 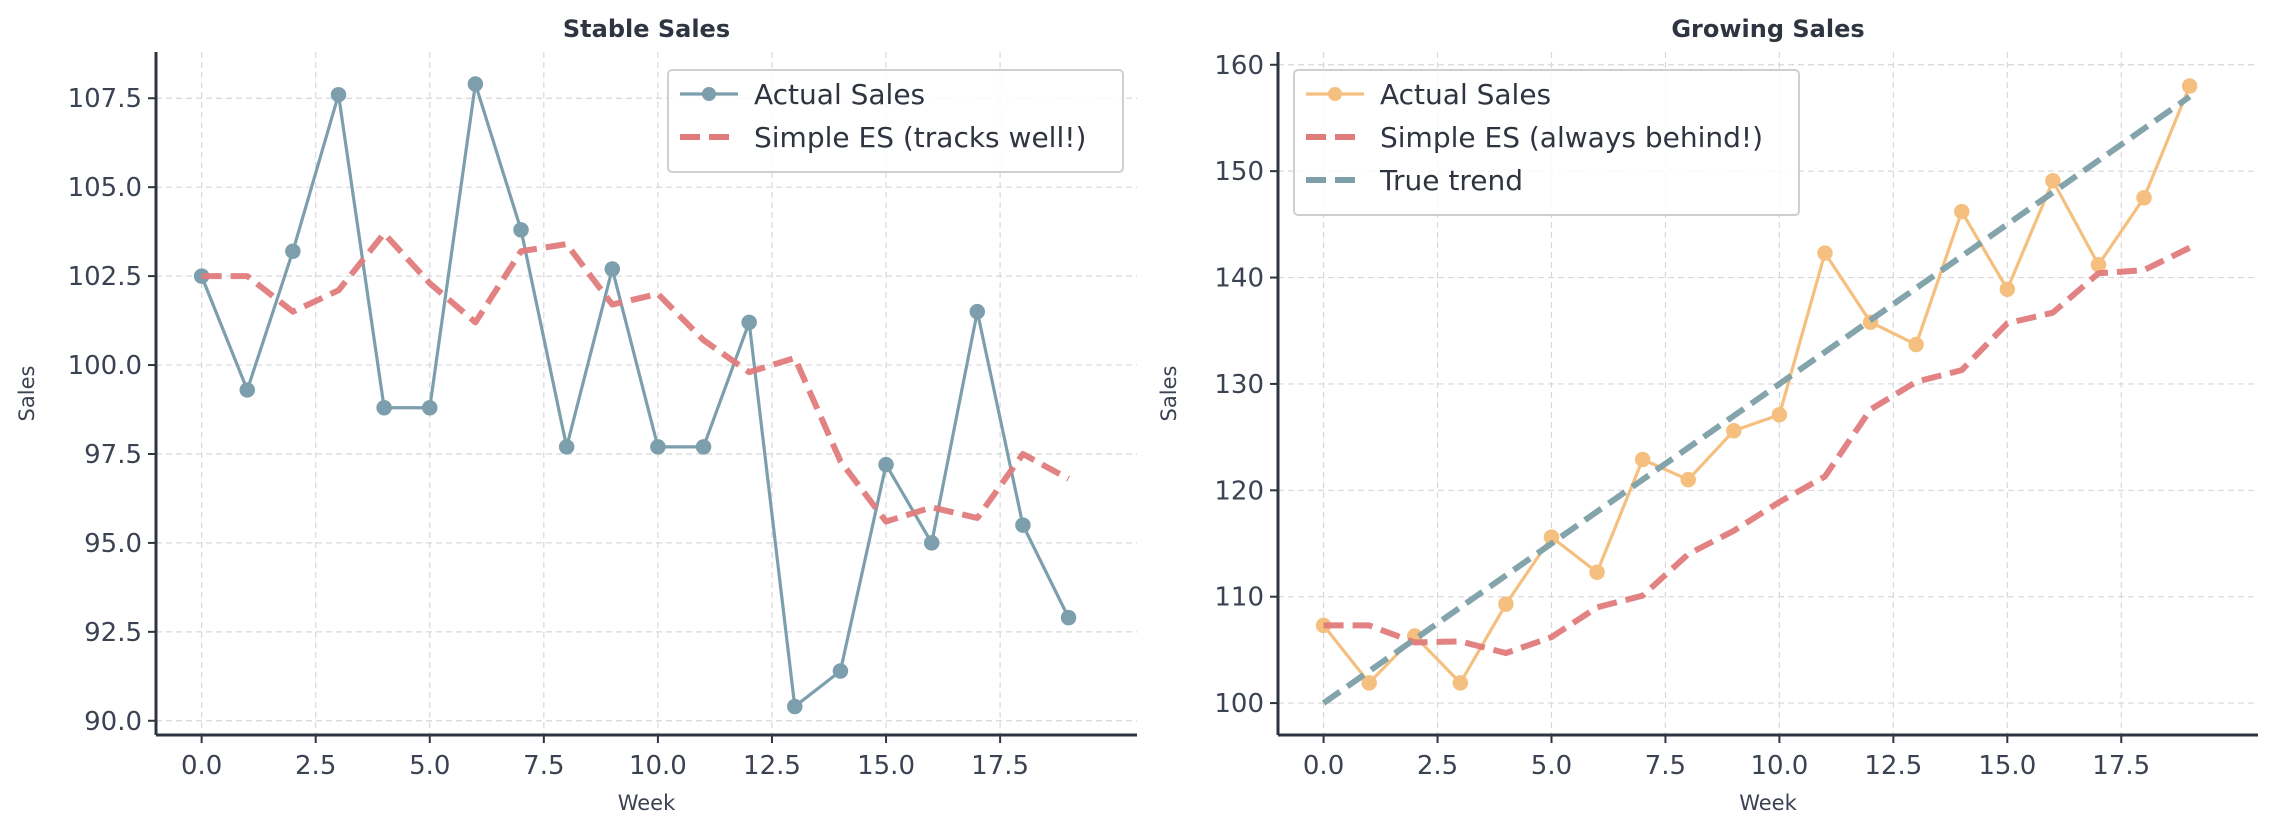 What do you see at coordinates (105, 277) in the screenshot?
I see `y-tick-label: 102.5` at bounding box center [105, 277].